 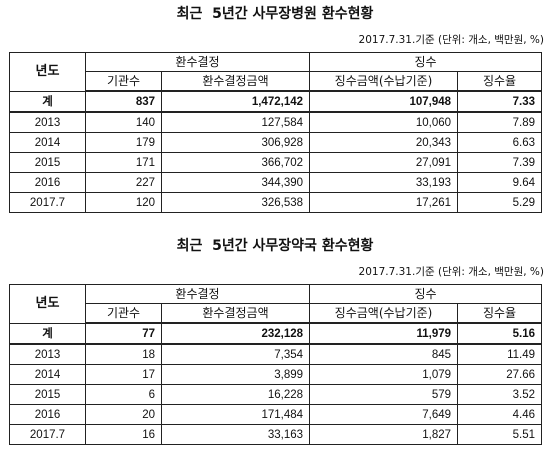 I want to click on collection-rate-cell: 3.52, so click(x=500, y=394).